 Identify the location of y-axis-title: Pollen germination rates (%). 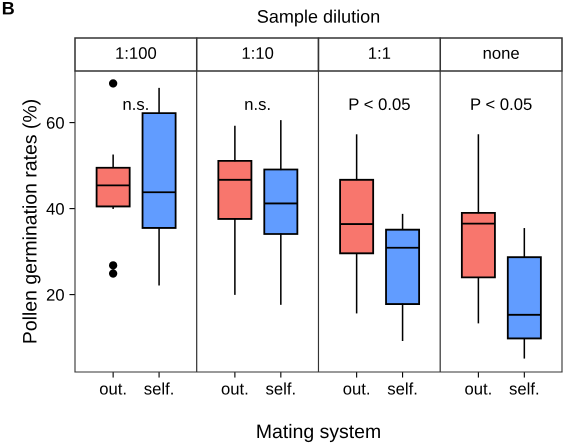
(31, 221).